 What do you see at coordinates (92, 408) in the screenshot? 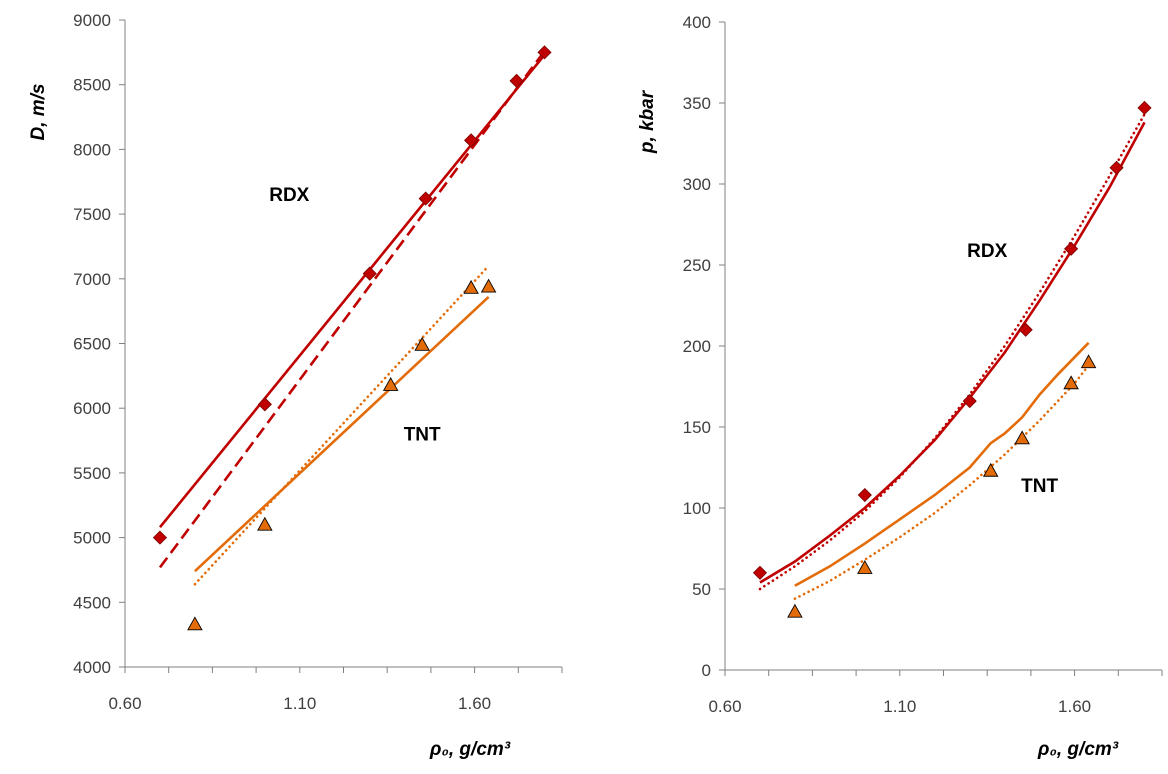
I see `y-tick-label: 6000` at bounding box center [92, 408].